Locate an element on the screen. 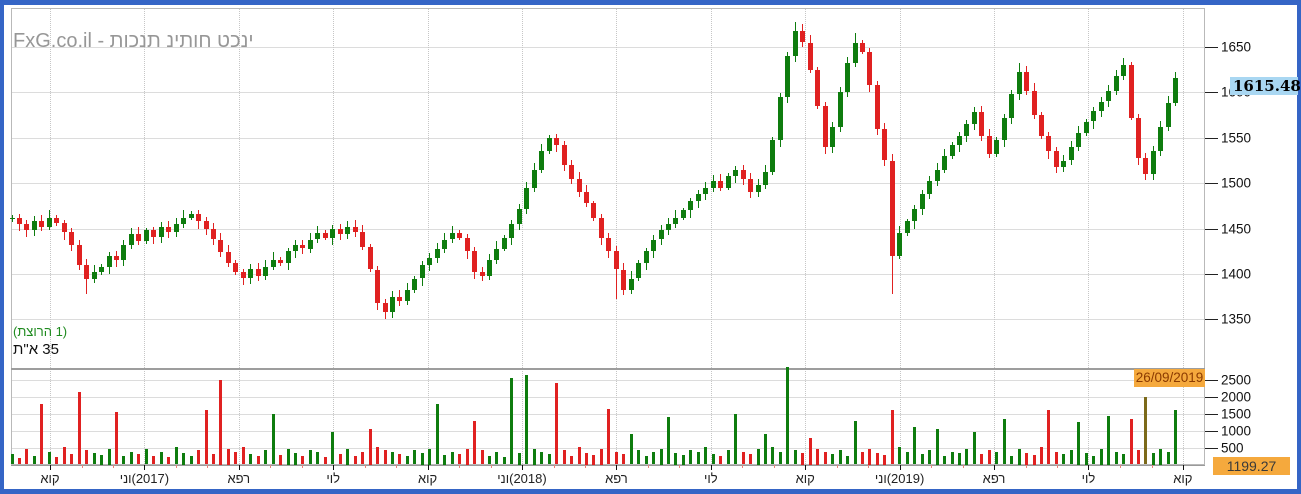 This screenshot has width=1301, height=494. crosshair-volume-tag: 1199.27 is located at coordinates (1251, 466).